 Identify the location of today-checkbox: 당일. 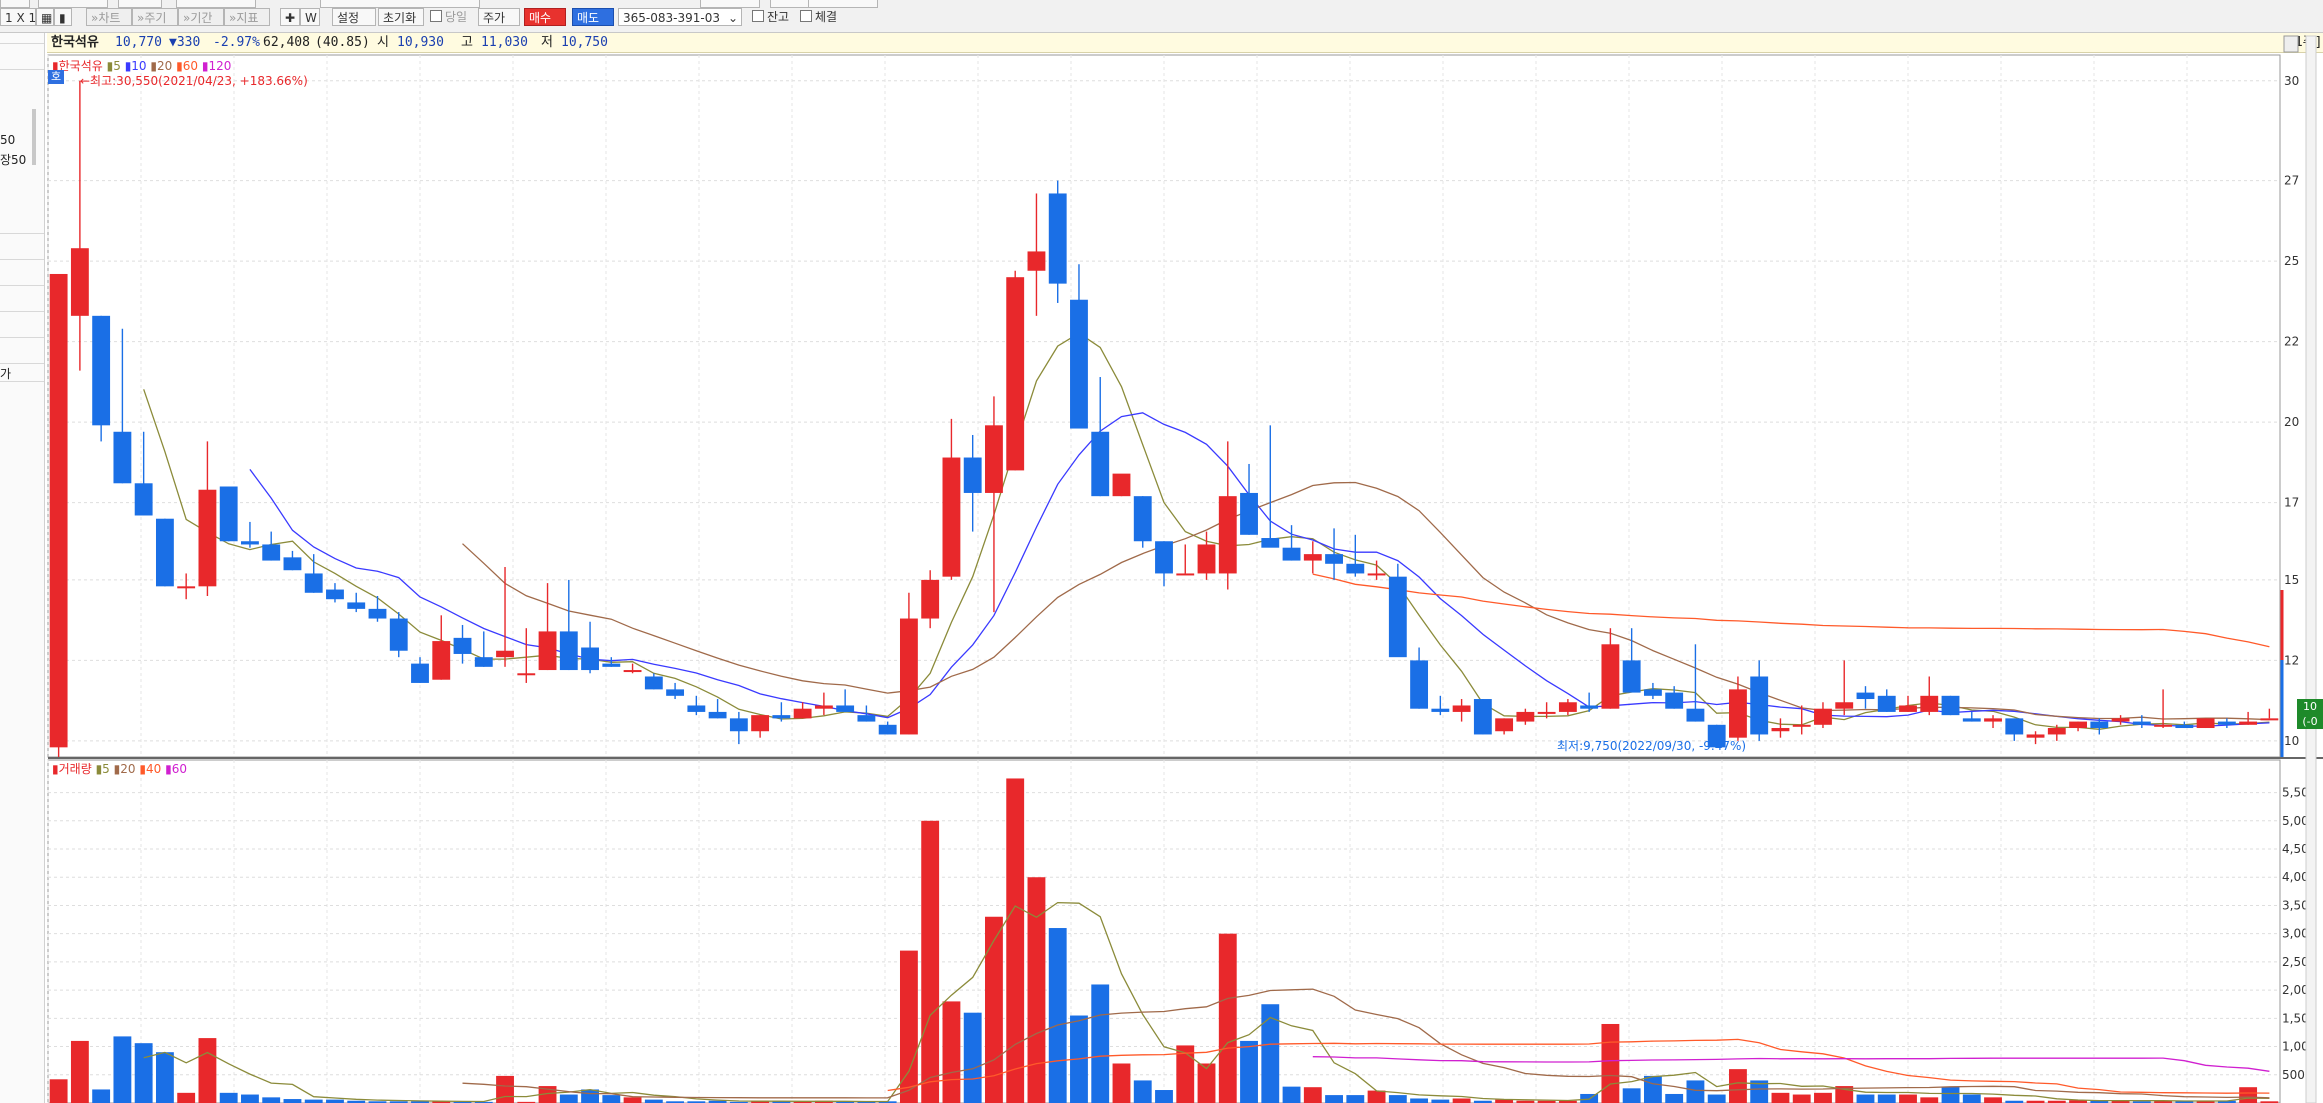
(449, 17).